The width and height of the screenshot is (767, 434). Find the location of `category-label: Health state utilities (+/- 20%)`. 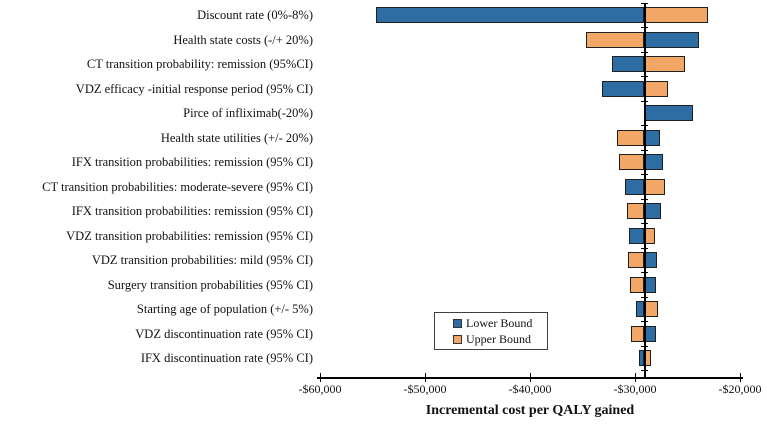

category-label: Health state utilities (+/- 20%) is located at coordinates (236, 137).